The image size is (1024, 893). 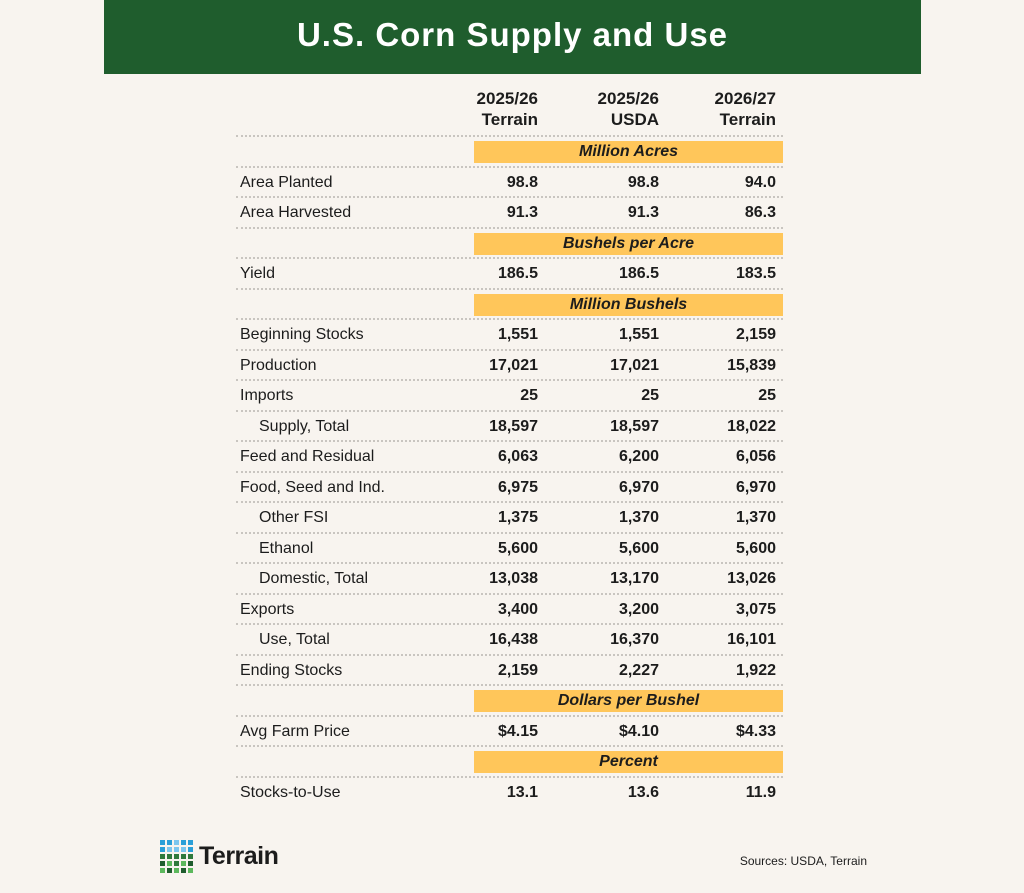 What do you see at coordinates (634, 639) in the screenshot?
I see `table-cell: 16,370` at bounding box center [634, 639].